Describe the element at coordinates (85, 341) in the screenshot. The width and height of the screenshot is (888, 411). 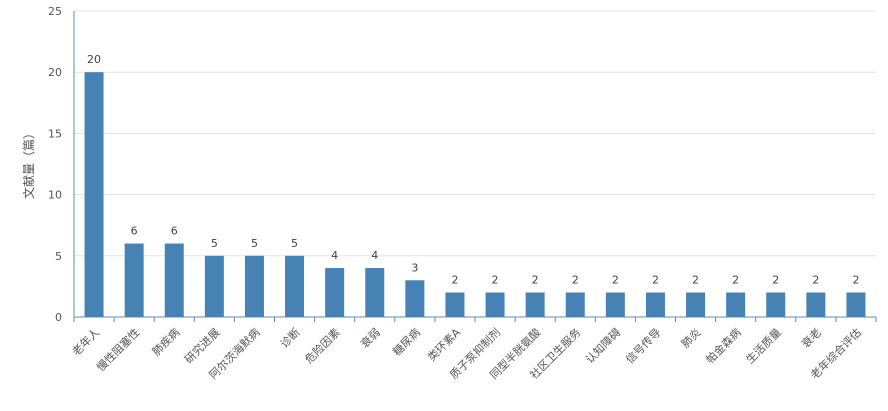
I see `x-category-label: 老年人` at that location.